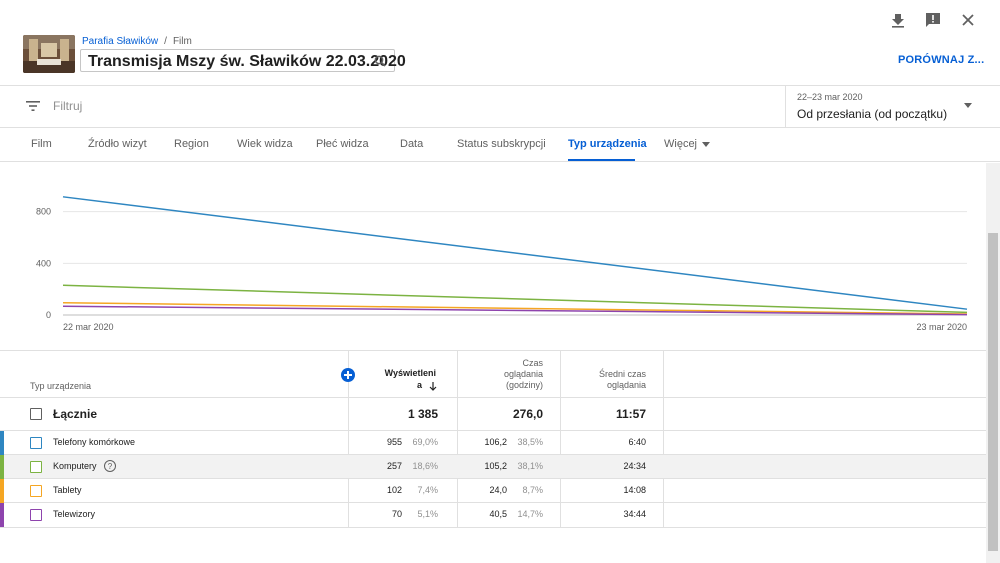 Image resolution: width=1000 pixels, height=563 pixels. I want to click on y-tick-label: 0, so click(48, 315).